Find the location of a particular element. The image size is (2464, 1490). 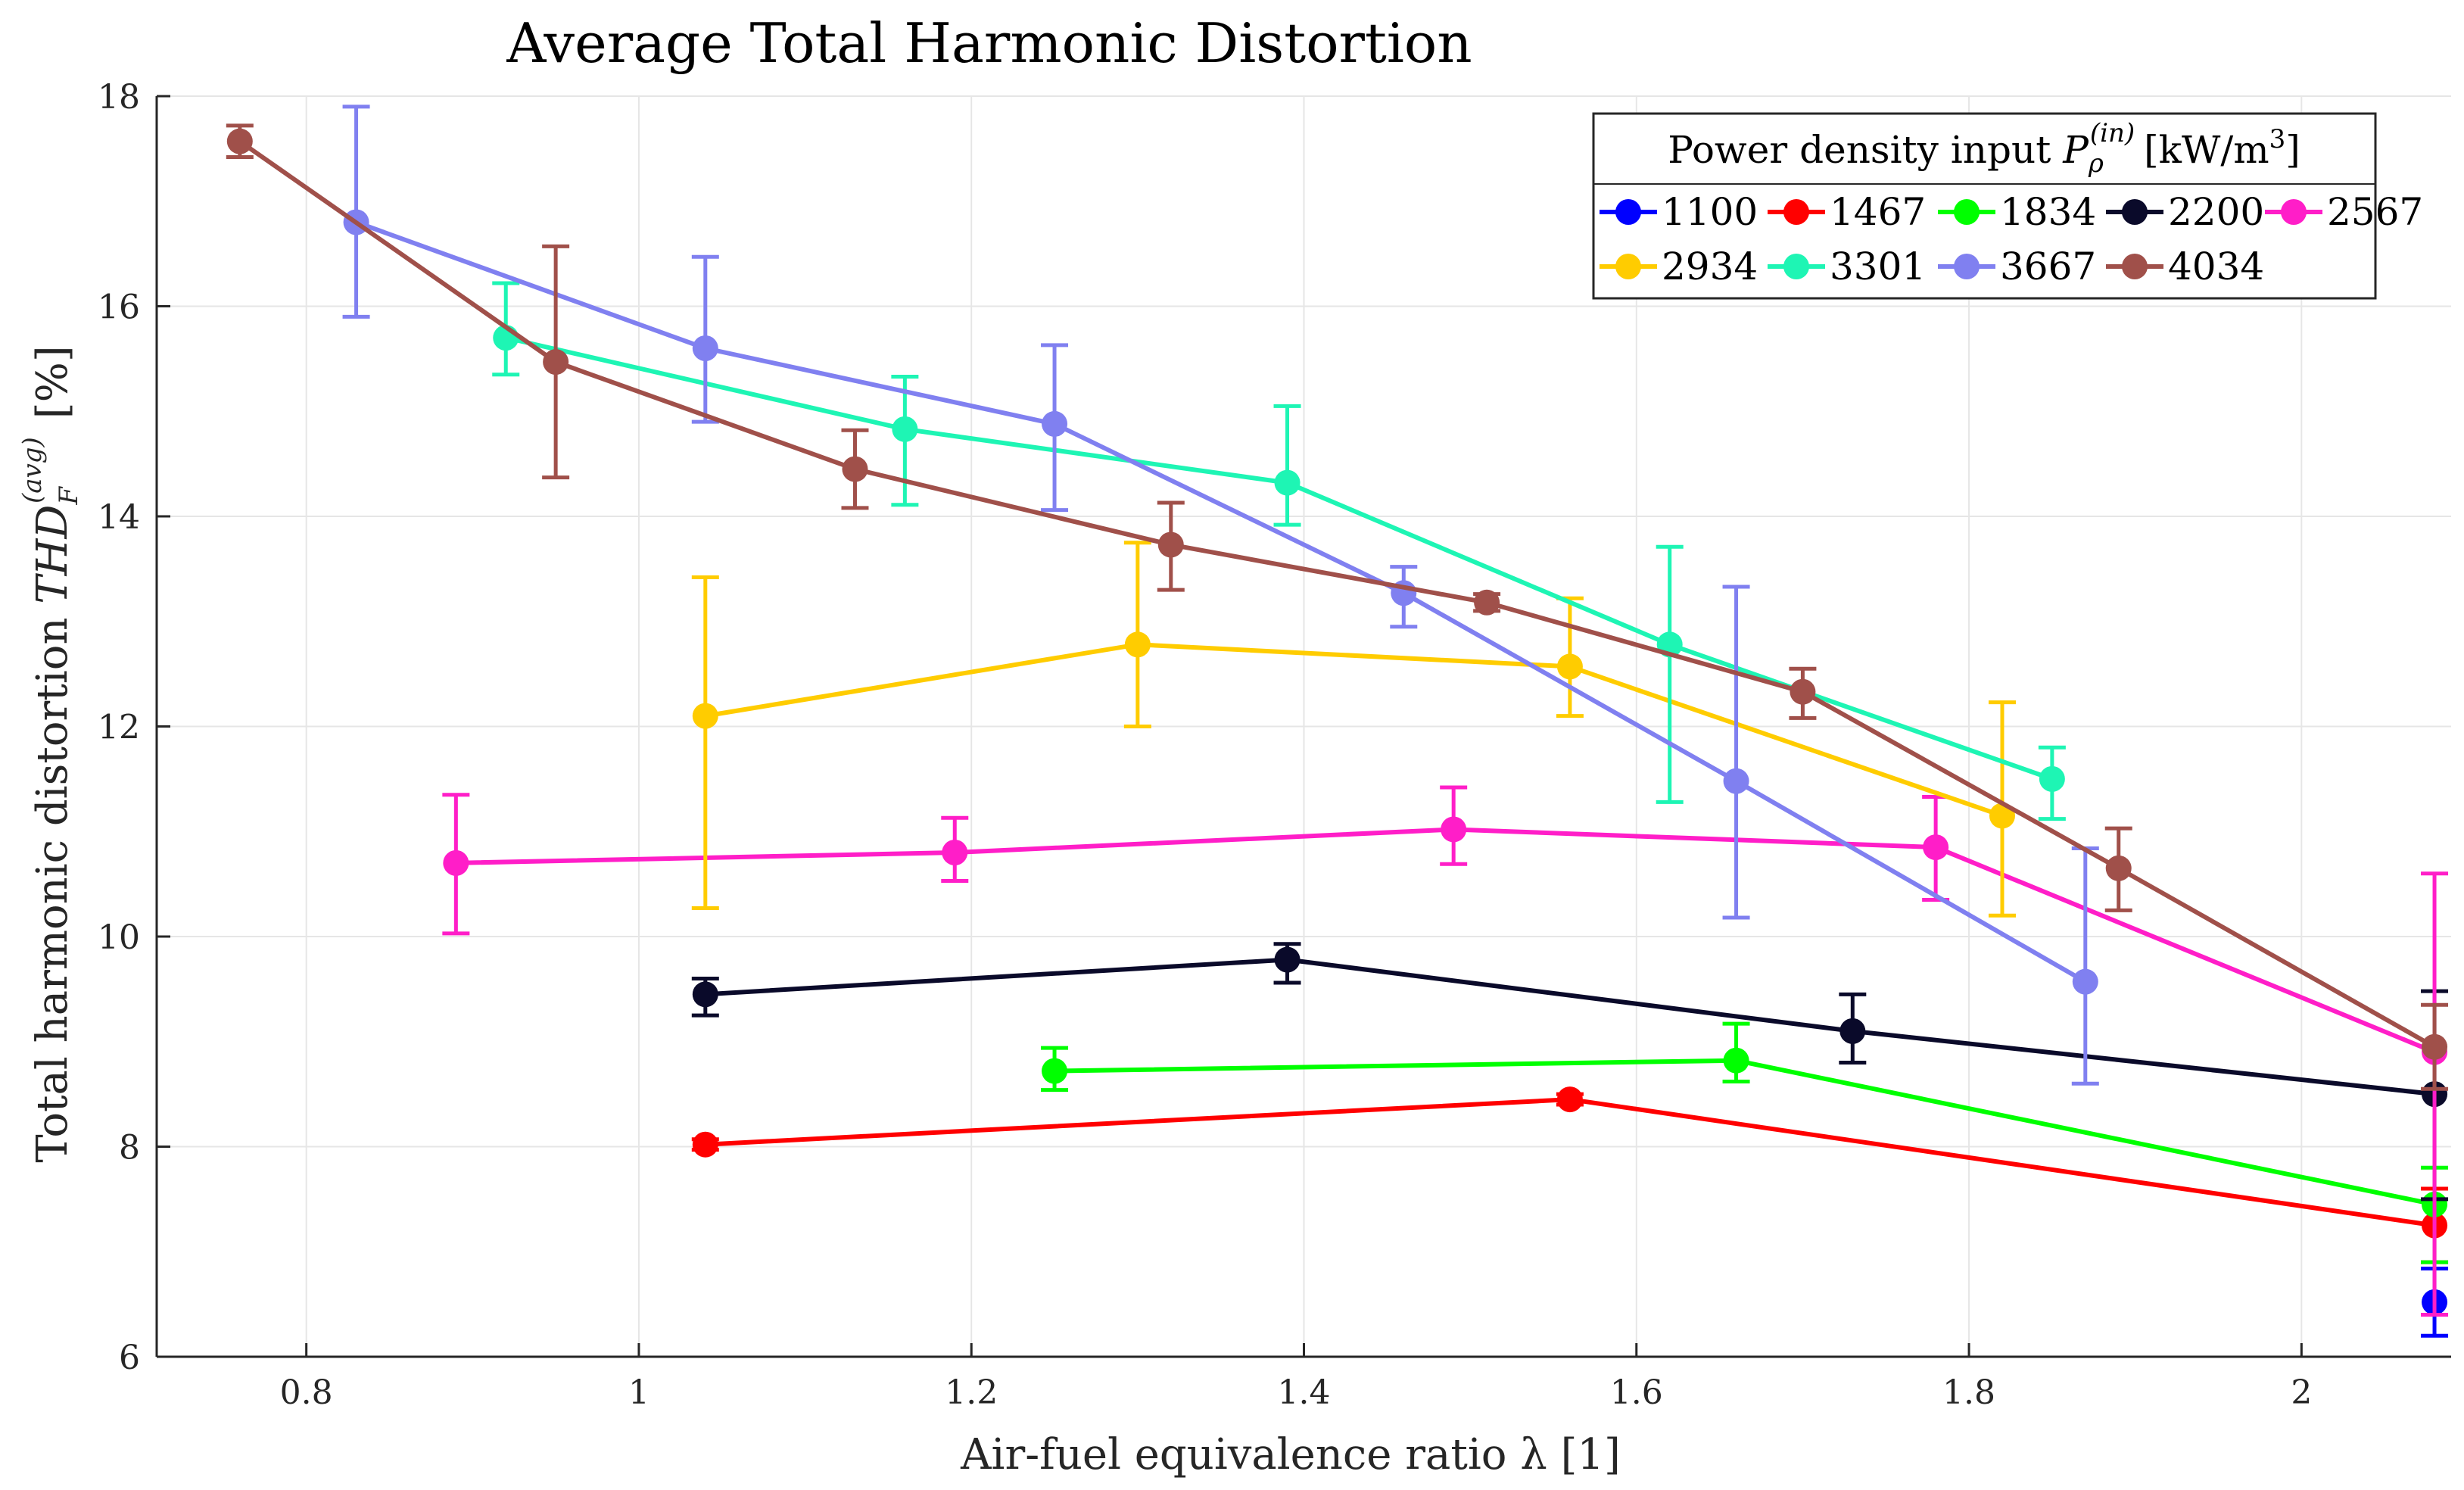

legend-entry-2934: 2934 is located at coordinates (1679, 266).